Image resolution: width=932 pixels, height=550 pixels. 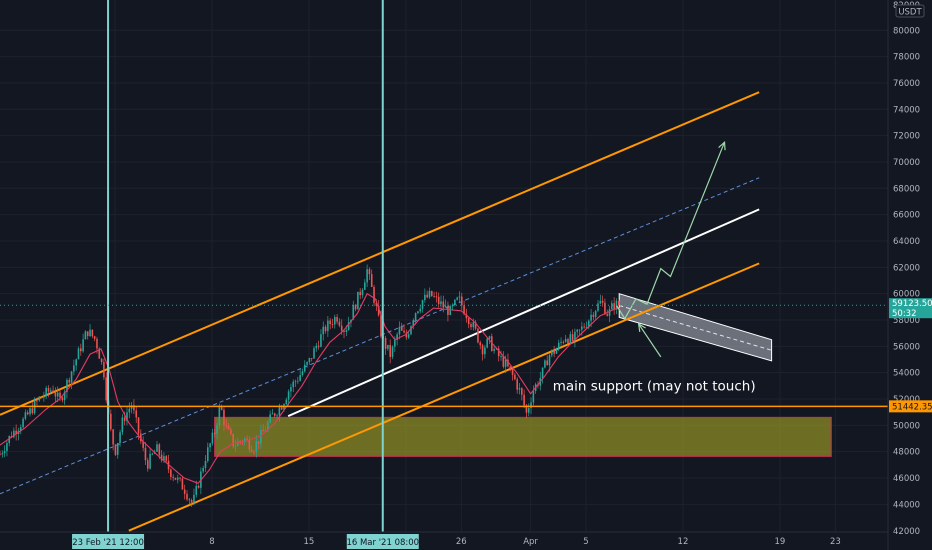 What do you see at coordinates (906, 110) in the screenshot?
I see `price-tick-label: 74000` at bounding box center [906, 110].